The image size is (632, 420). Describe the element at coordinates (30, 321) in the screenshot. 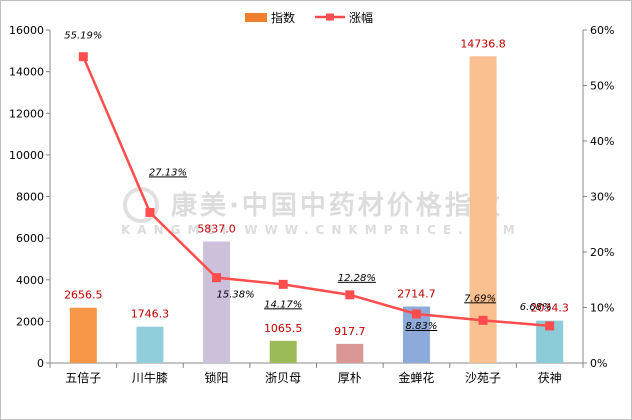

I see `left-tick-label: 2000` at that location.